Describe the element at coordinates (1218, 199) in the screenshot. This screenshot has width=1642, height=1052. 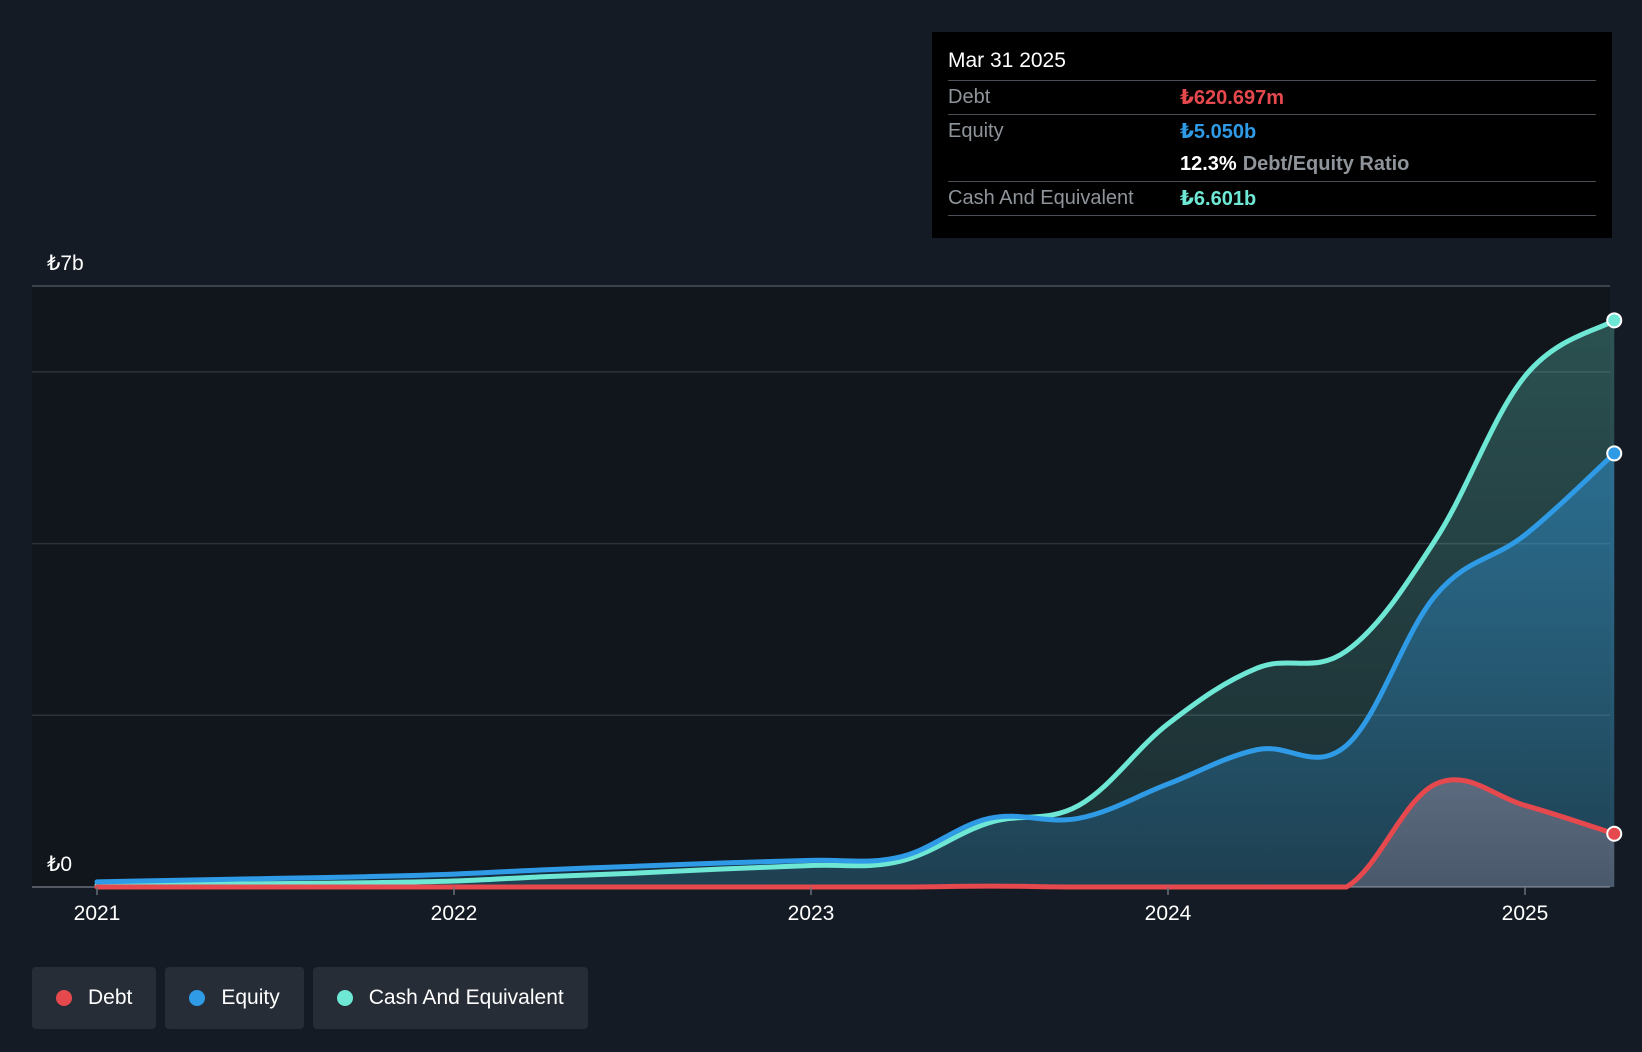
I see `tooltip-cash-value: ₺6.601b` at that location.